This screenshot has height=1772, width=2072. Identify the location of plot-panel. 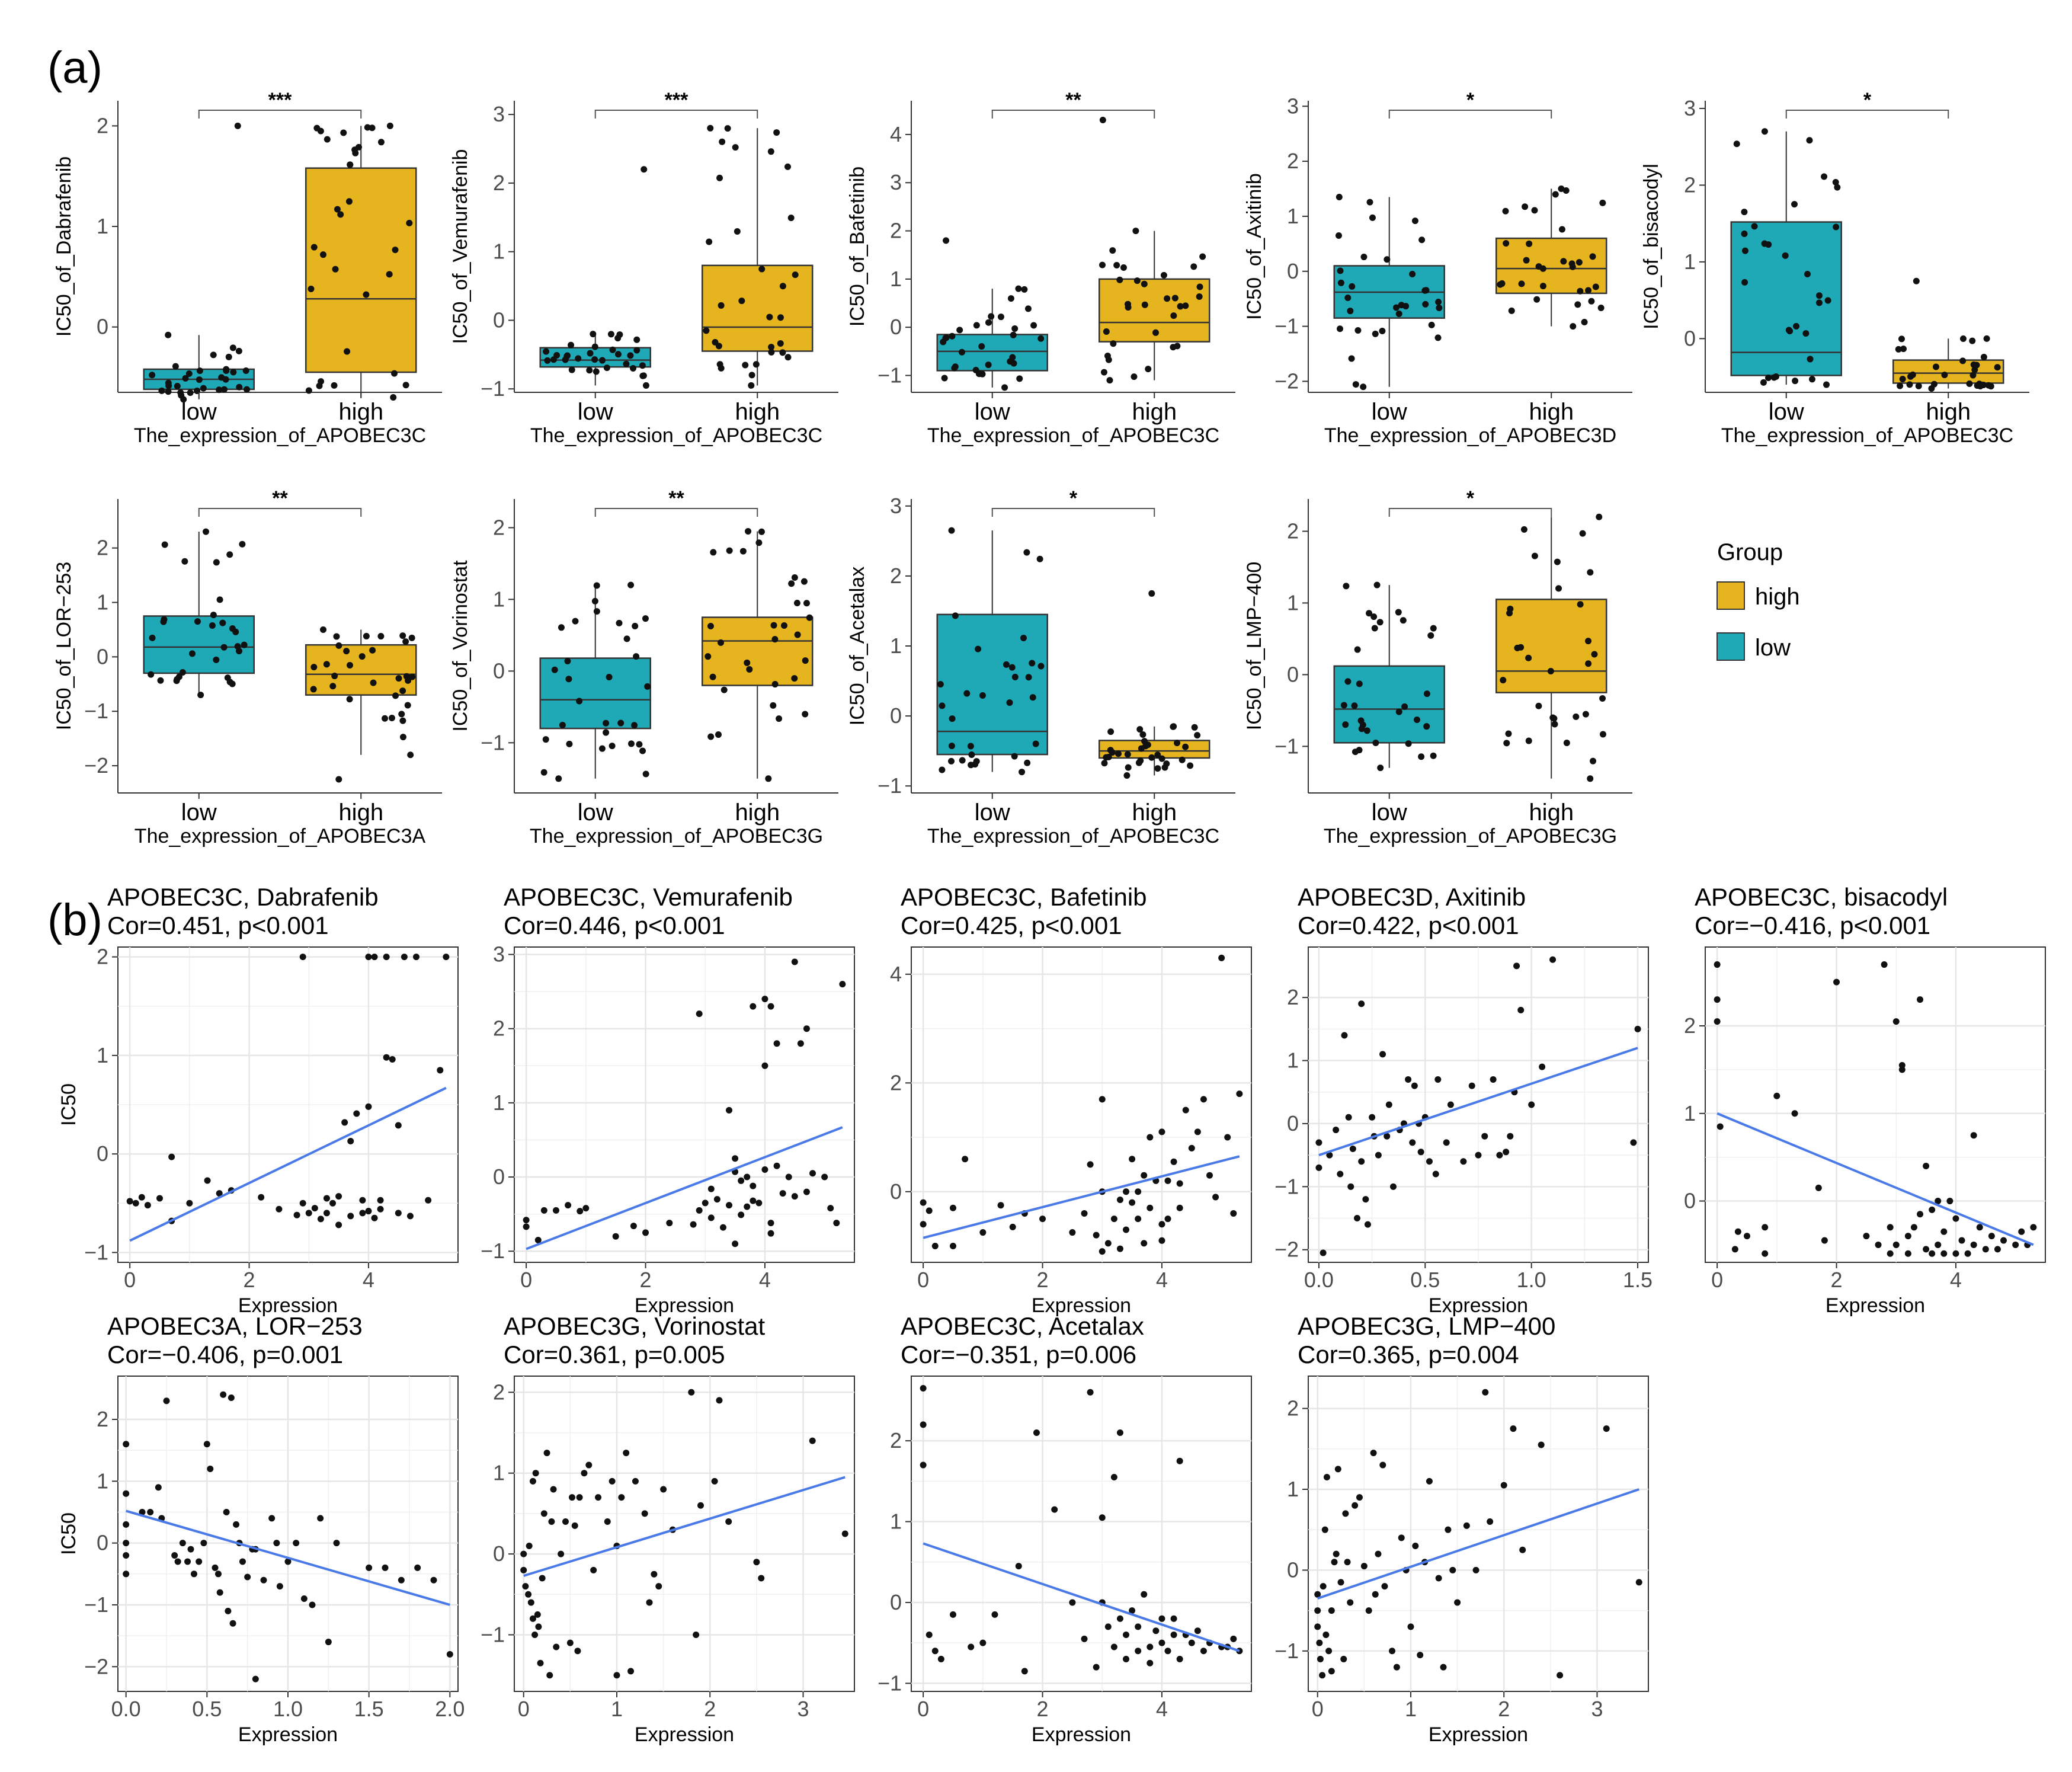
(1478, 1534).